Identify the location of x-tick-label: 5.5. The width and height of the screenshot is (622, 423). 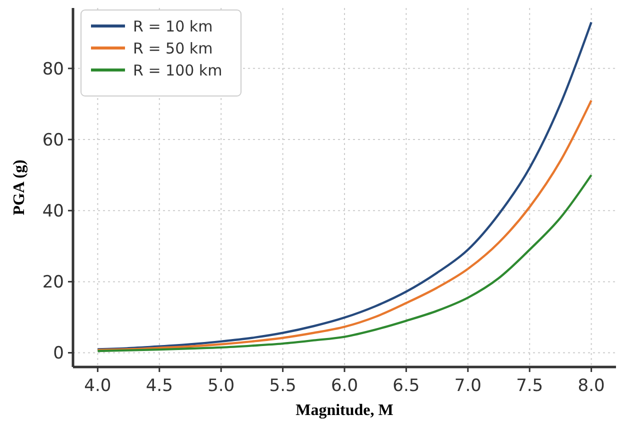
(282, 386).